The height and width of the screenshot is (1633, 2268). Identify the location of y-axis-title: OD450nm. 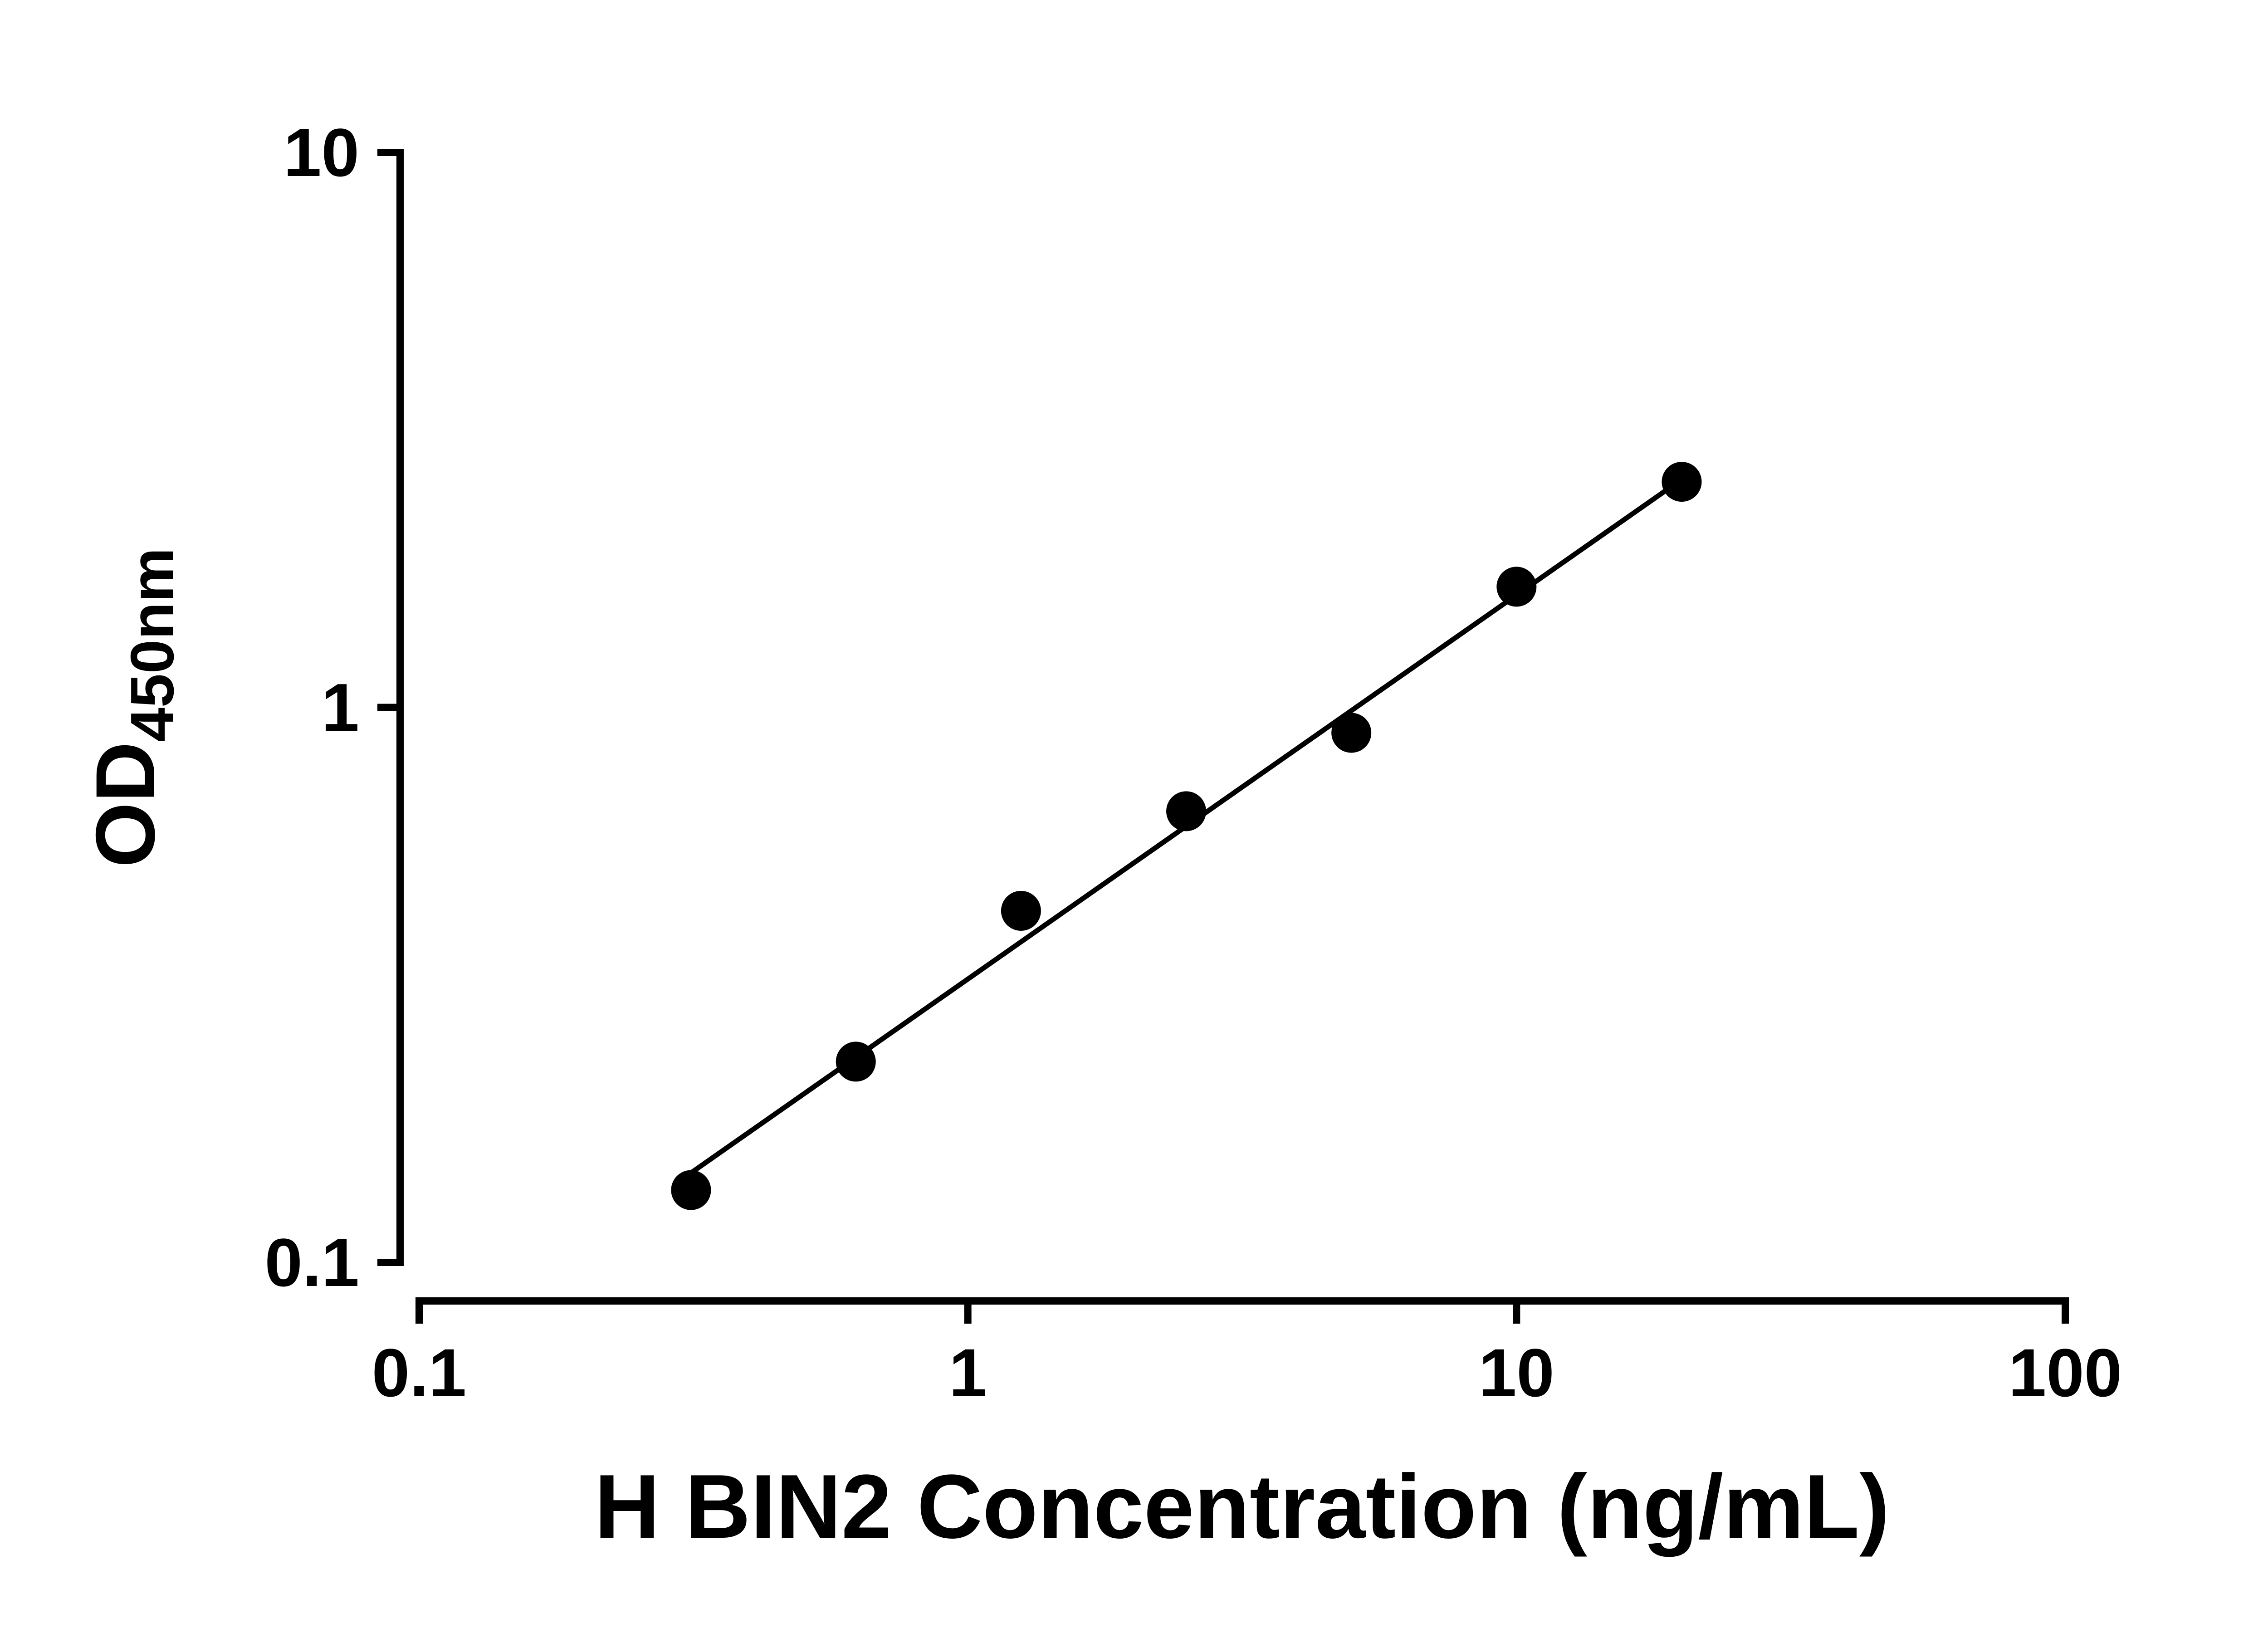
(133, 707).